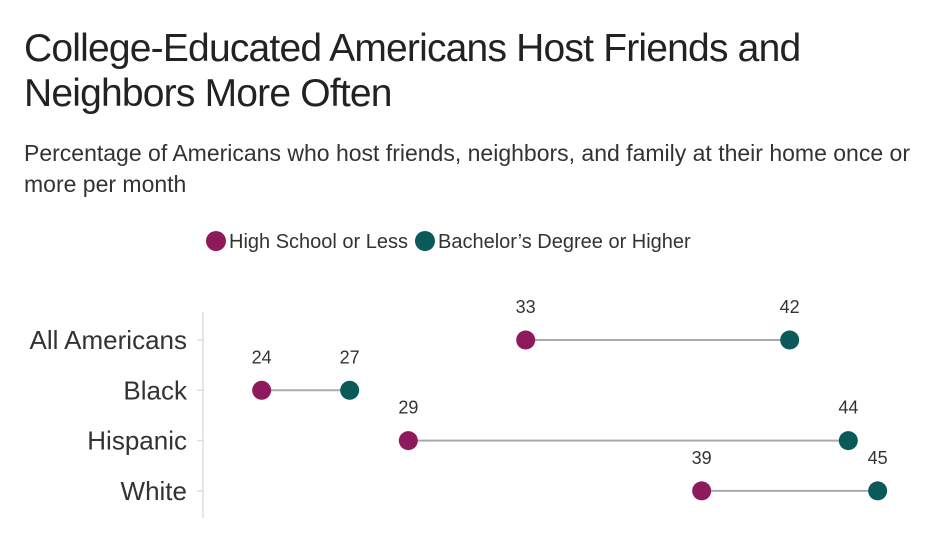 Image resolution: width=935 pixels, height=545 pixels. What do you see at coordinates (154, 491) in the screenshot?
I see `category-label: White` at bounding box center [154, 491].